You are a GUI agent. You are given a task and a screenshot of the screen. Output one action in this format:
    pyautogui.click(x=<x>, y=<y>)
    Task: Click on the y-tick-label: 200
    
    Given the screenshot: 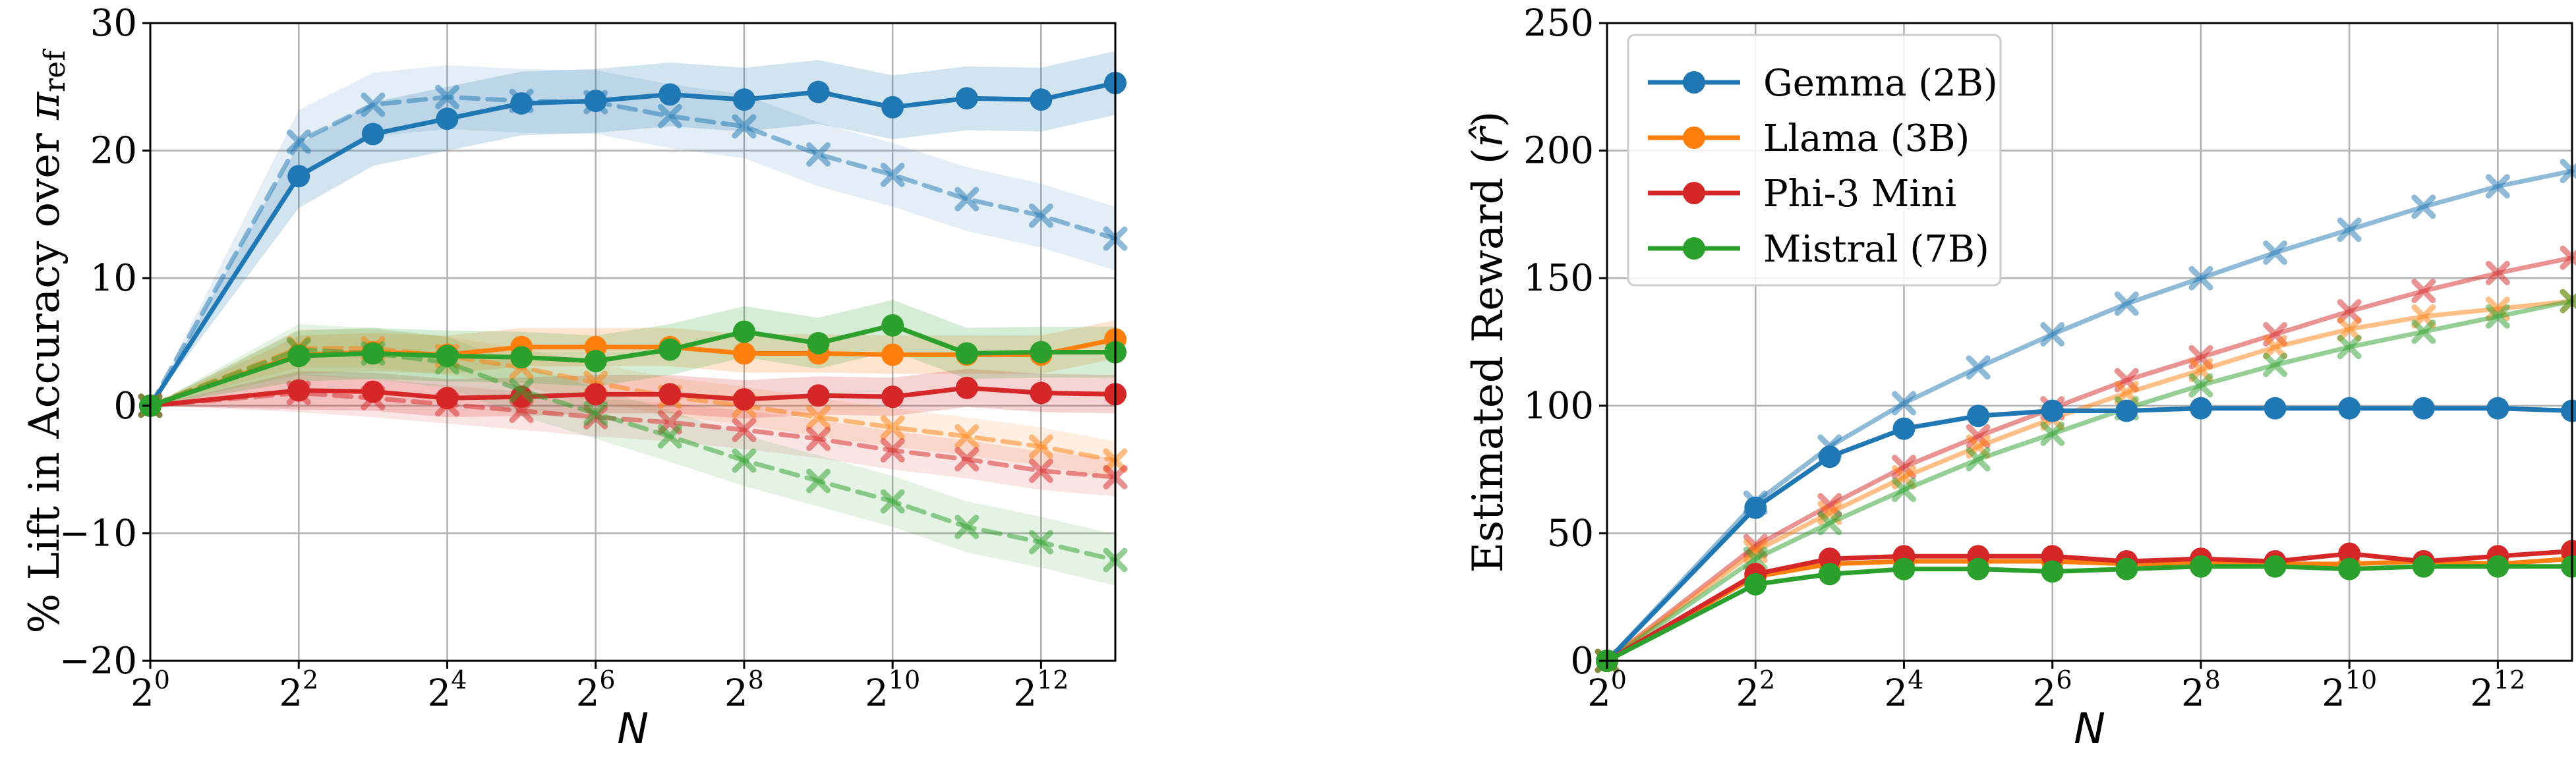 What is the action you would take?
    pyautogui.click(x=1559, y=151)
    